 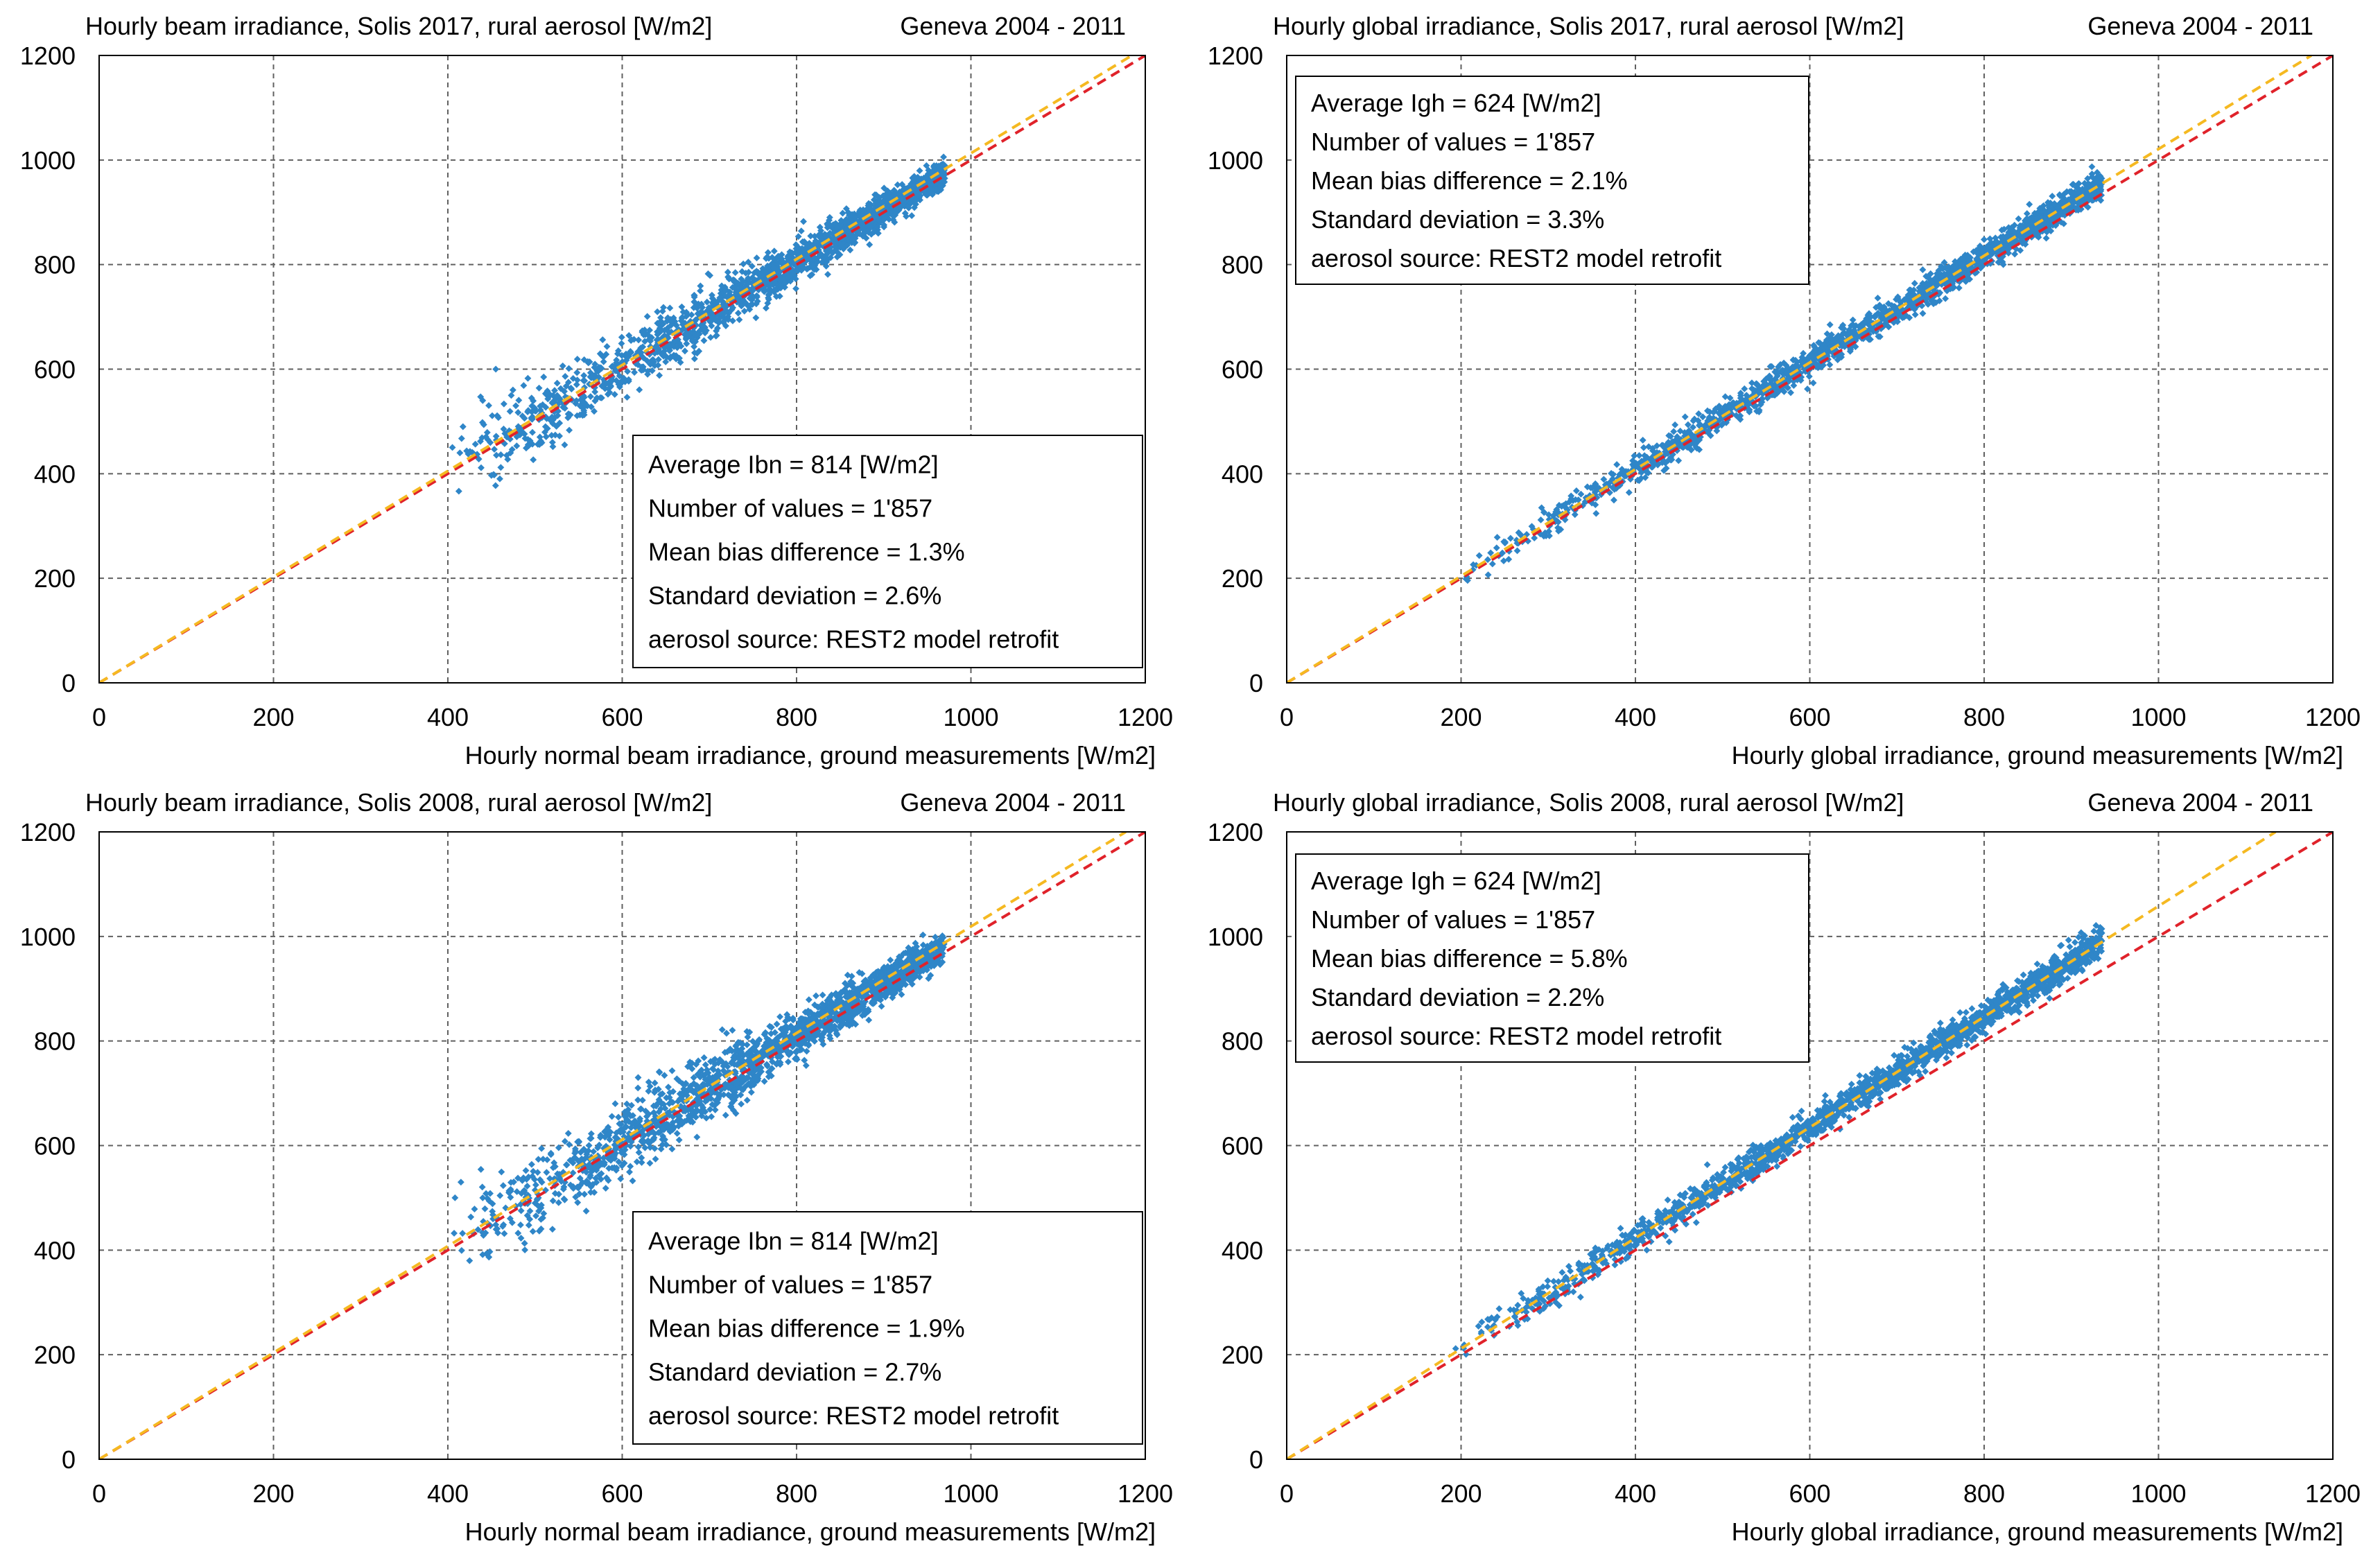 What do you see at coordinates (795, 596) in the screenshot?
I see `stats-line: Standard deviation = 2.6%` at bounding box center [795, 596].